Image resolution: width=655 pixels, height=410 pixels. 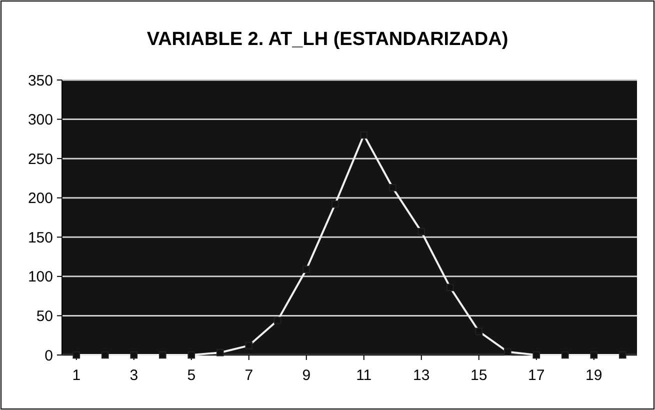 I want to click on x-tick-label: 5, so click(x=191, y=375).